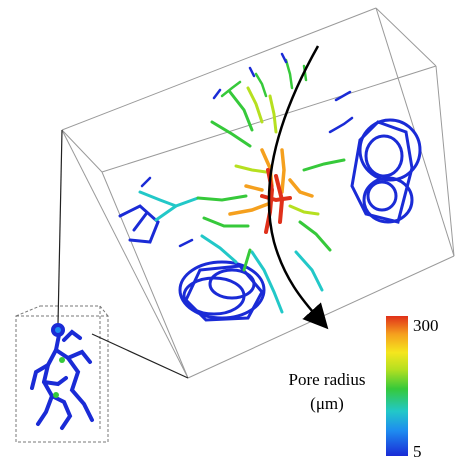  I want to click on colorbar-max-label: 300, so click(426, 325).